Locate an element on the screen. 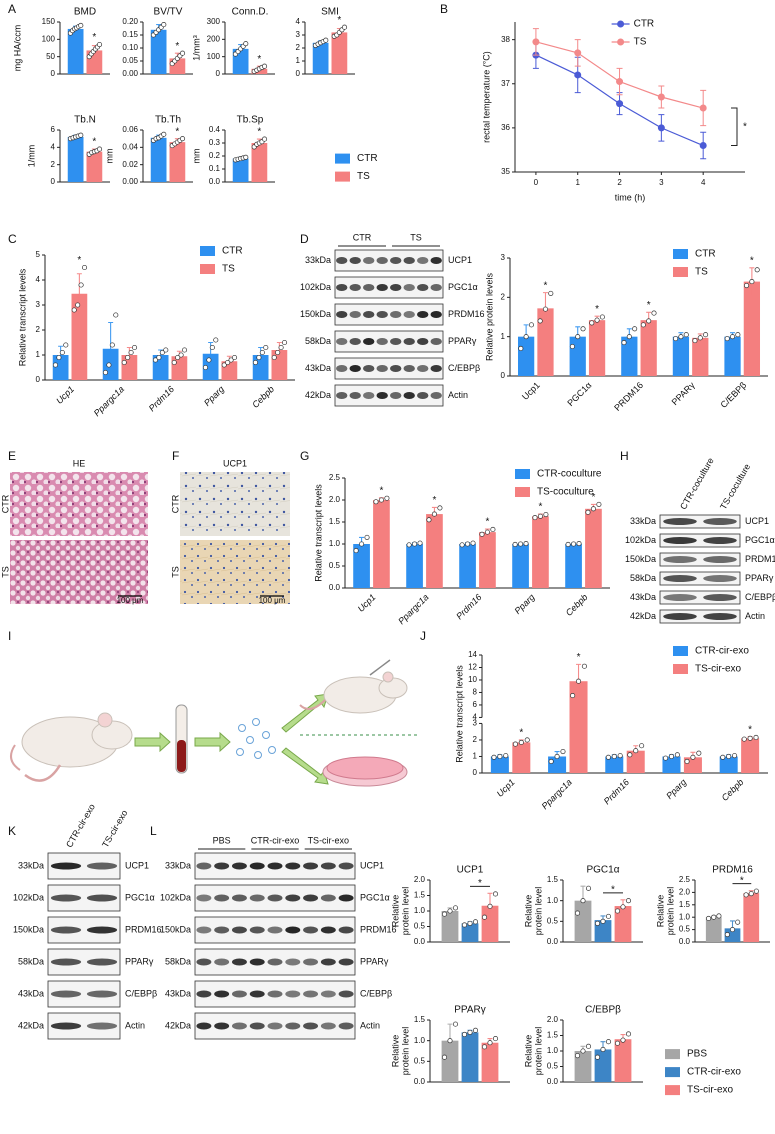 The image size is (775, 1134). y-axis-label: mm is located at coordinates (109, 156).